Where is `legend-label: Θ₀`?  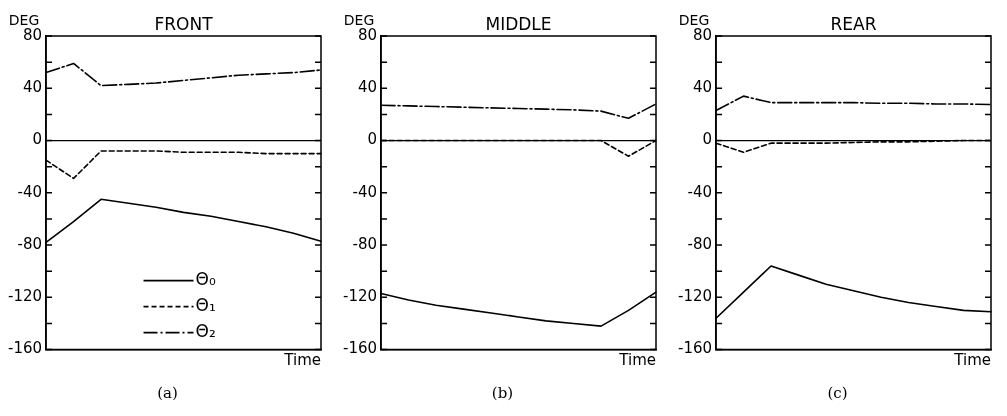 legend-label: Θ₀ is located at coordinates (205, 279).